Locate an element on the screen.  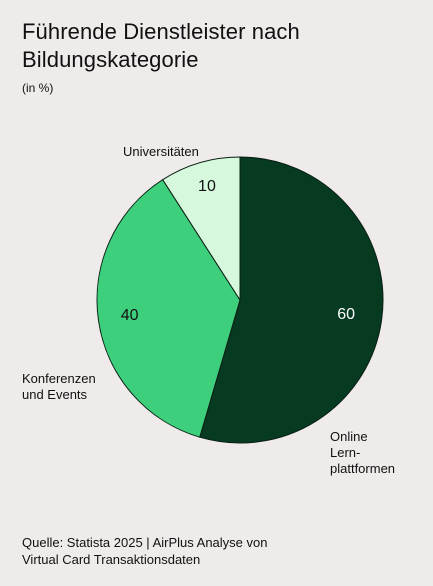
slice-category-label: Universitäten is located at coordinates (161, 151).